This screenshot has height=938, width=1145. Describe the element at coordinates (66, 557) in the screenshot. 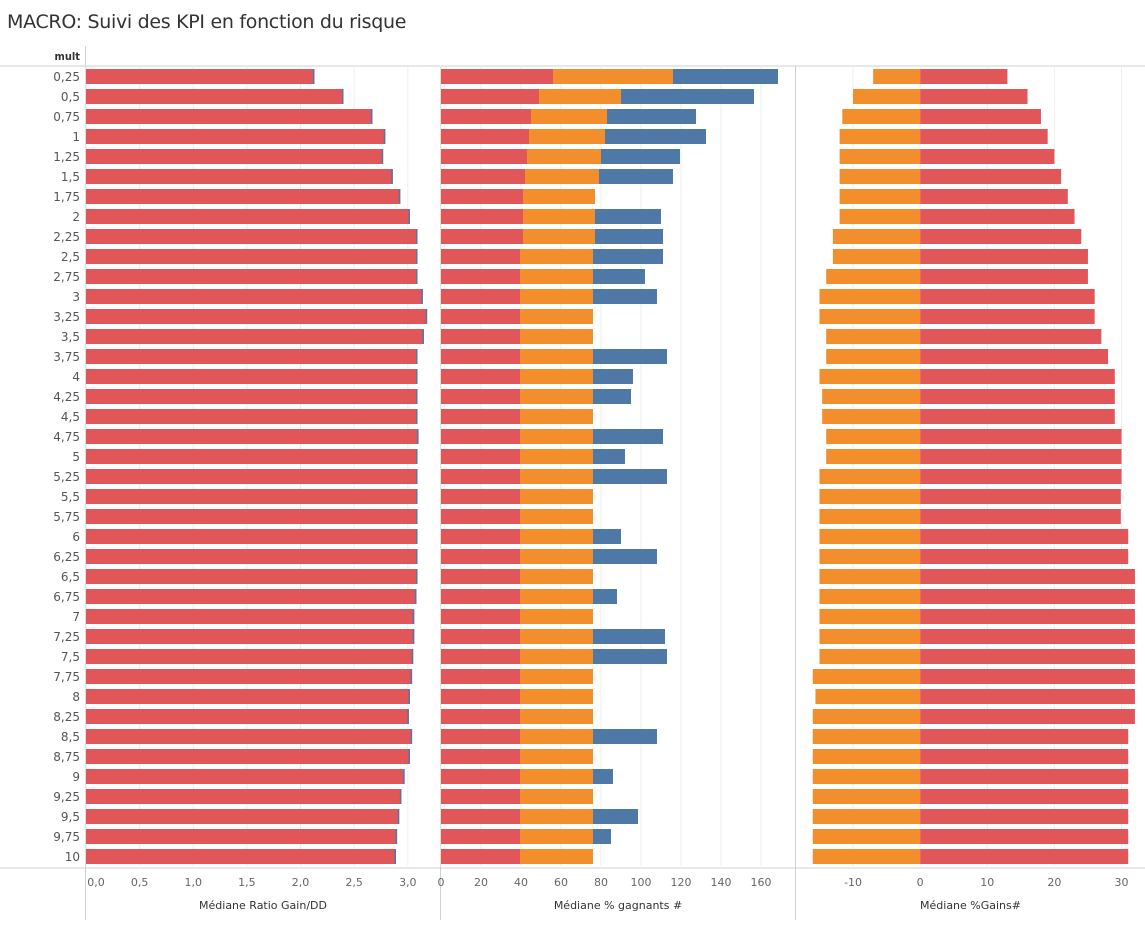

I see `row-label: 6,25` at that location.